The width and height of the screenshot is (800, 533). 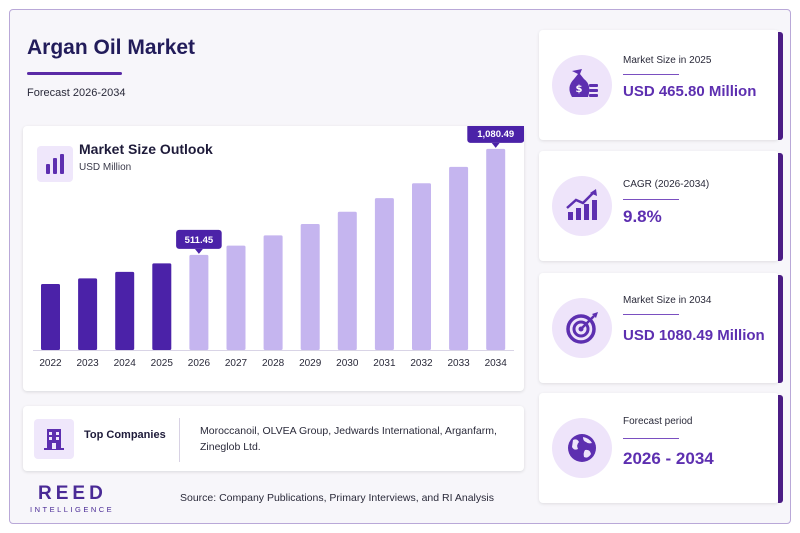 I want to click on bar-2028, so click(x=273, y=292).